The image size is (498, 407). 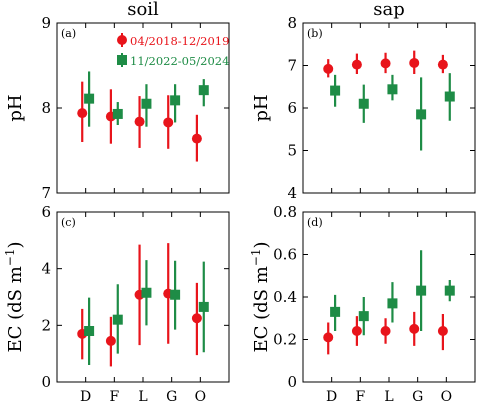 What do you see at coordinates (285, 340) in the screenshot?
I see `y-tick-label: 0.2` at bounding box center [285, 340].